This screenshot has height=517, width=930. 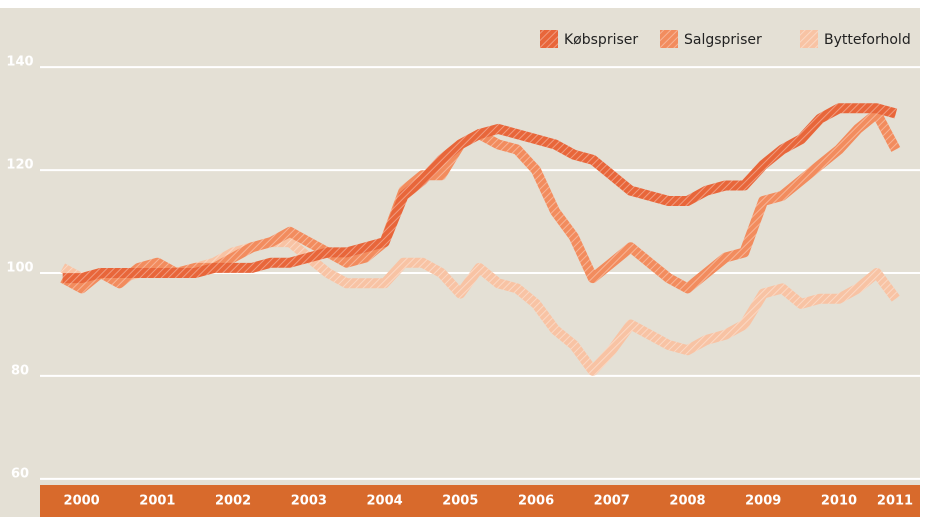 I want to click on y-tick-label: 140, so click(x=19, y=62).